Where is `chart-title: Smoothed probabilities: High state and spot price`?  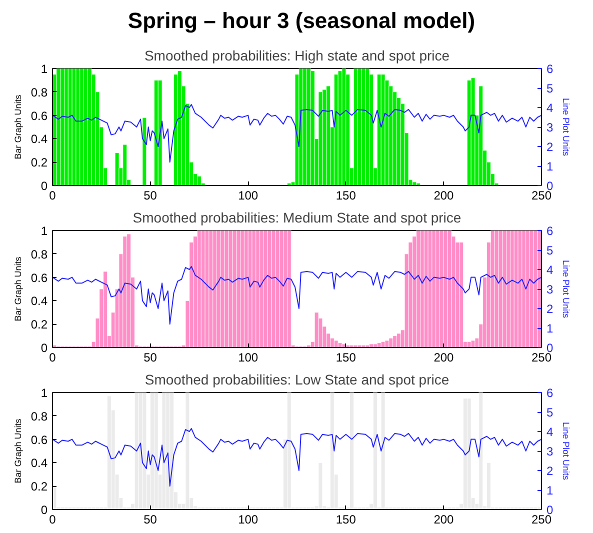
chart-title: Smoothed probabilities: High state and spot price is located at coordinates (297, 56).